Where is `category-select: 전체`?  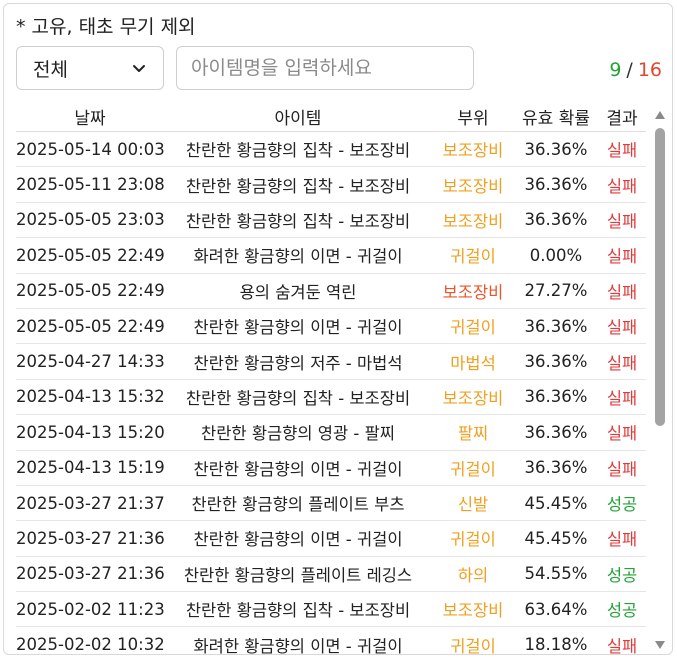
category-select: 전체 is located at coordinates (90, 68).